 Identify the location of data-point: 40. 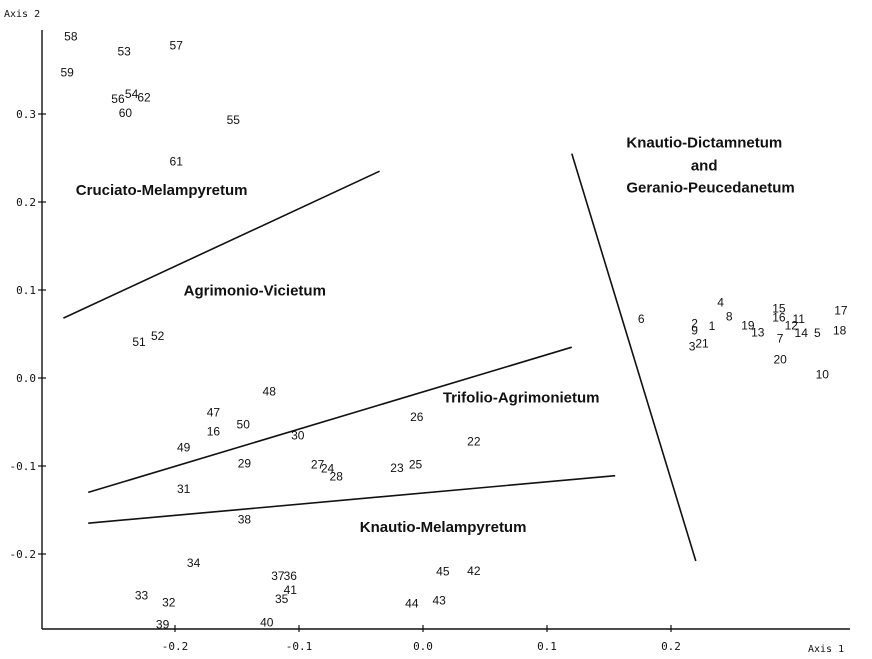
(267, 623).